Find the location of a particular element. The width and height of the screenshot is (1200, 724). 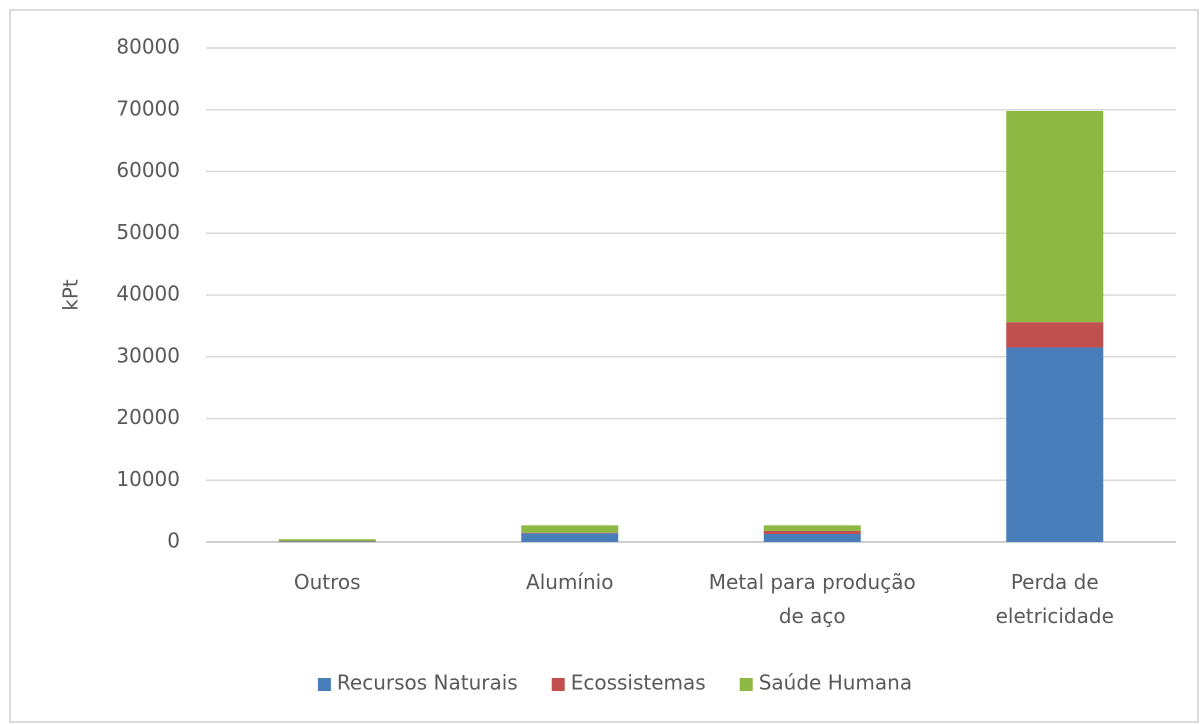

y-tick-label: 40000 is located at coordinates (148, 294).